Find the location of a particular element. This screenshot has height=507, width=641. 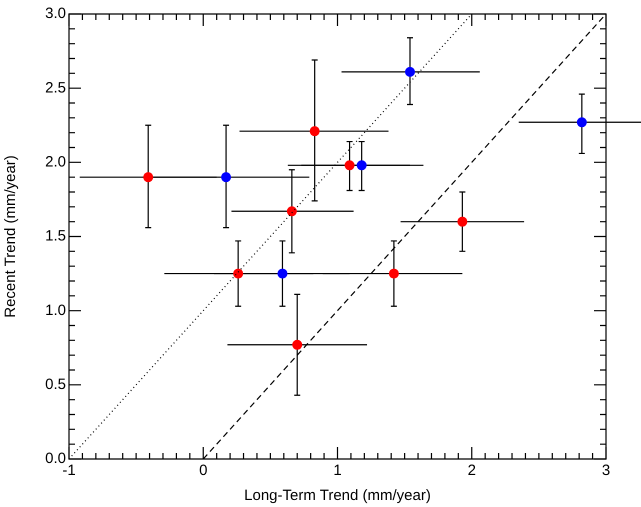

x-tick-label: 0 is located at coordinates (203, 471).